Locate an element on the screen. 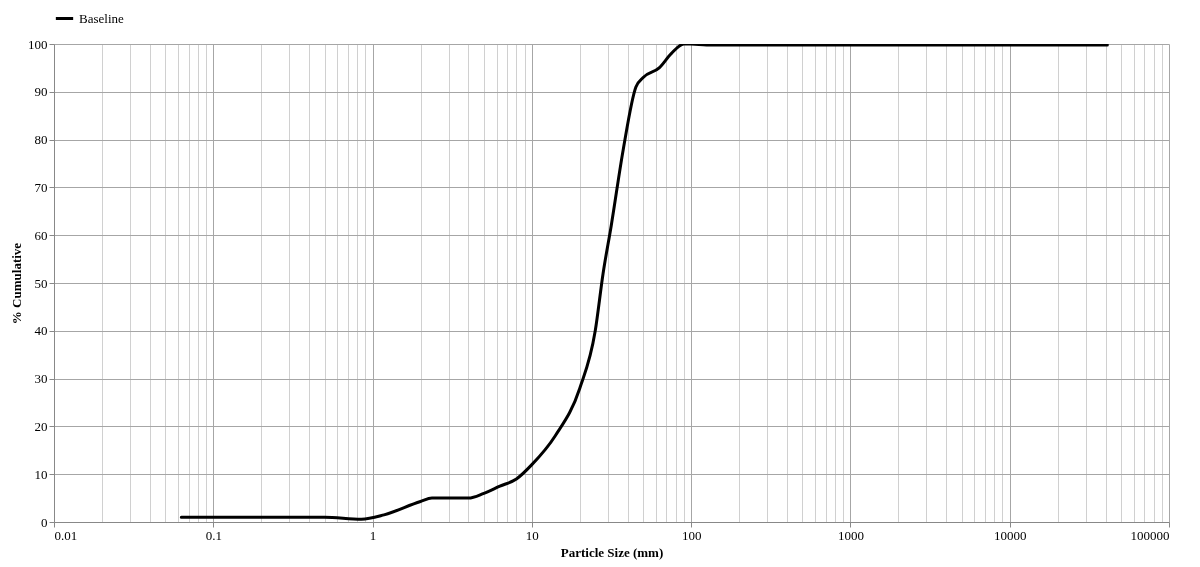 Image resolution: width=1200 pixels, height=567 pixels. y-tick-label: 100 is located at coordinates (38, 44).